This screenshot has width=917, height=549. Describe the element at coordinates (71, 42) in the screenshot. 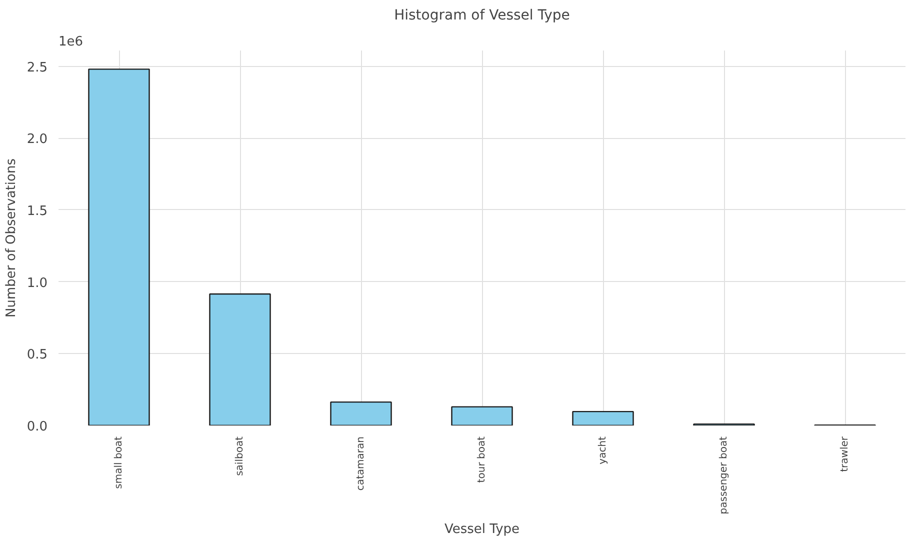

I see `text: 1e6` at that location.